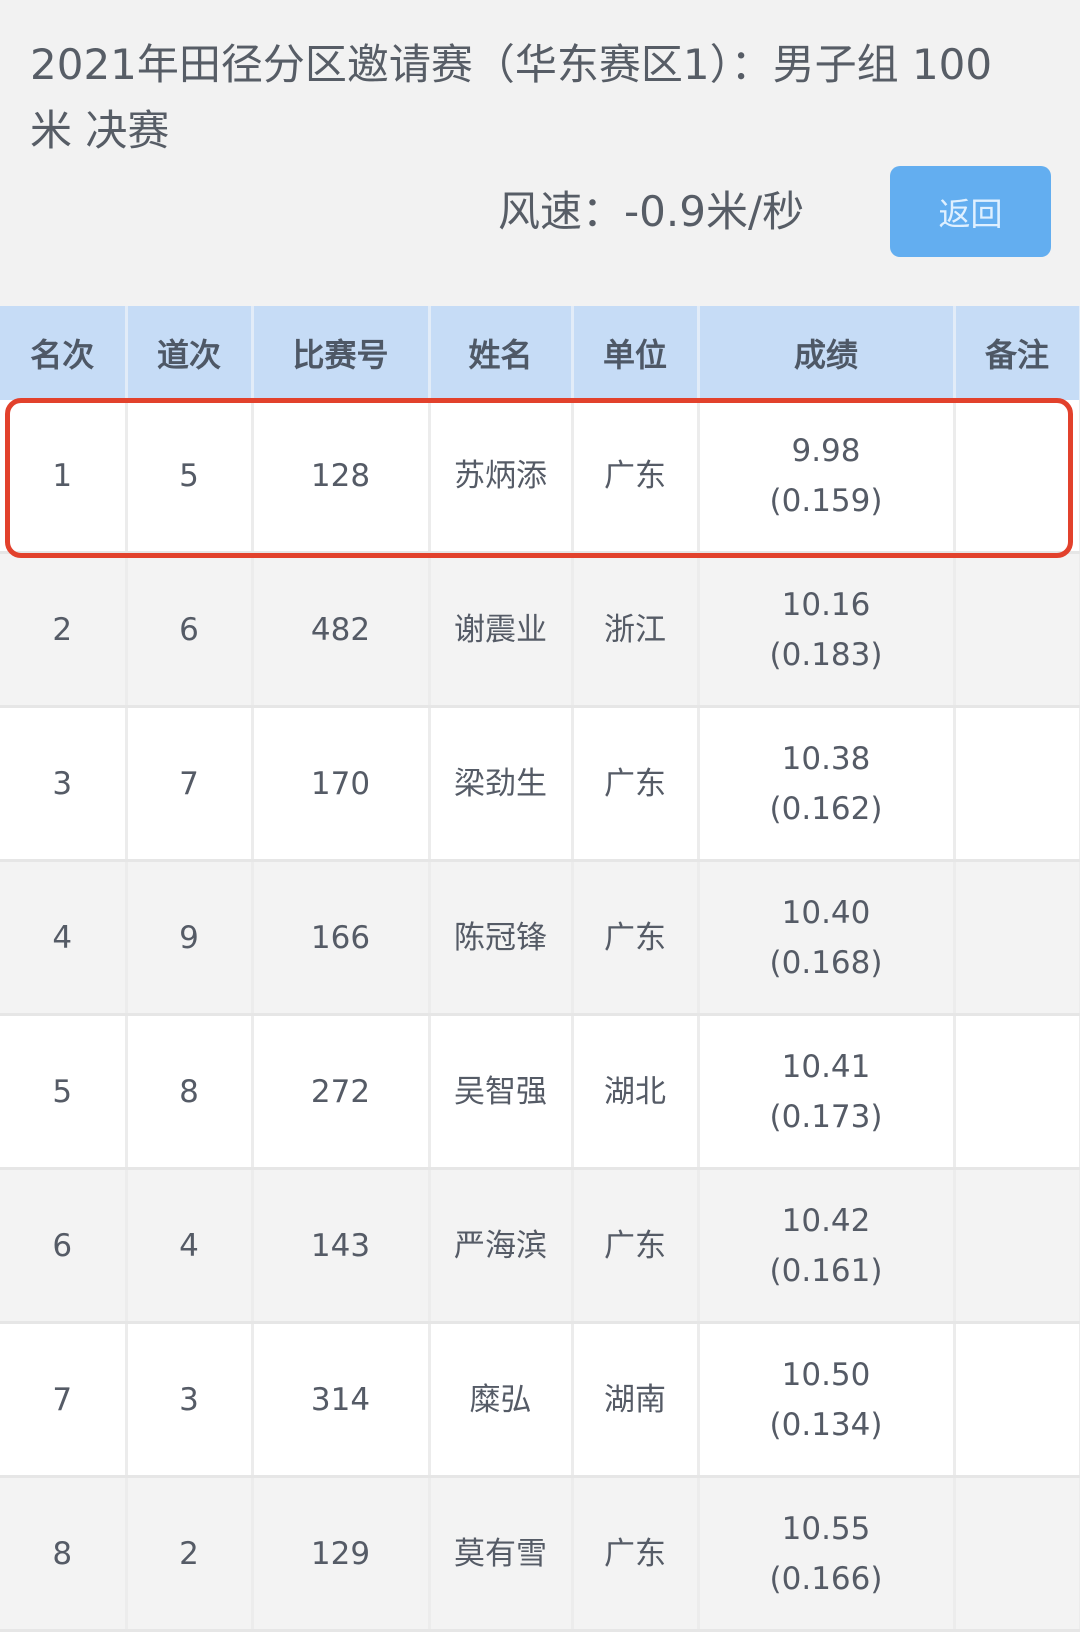 The height and width of the screenshot is (1632, 1080). Describe the element at coordinates (501, 353) in the screenshot. I see `column-header-name: 姓名` at that location.